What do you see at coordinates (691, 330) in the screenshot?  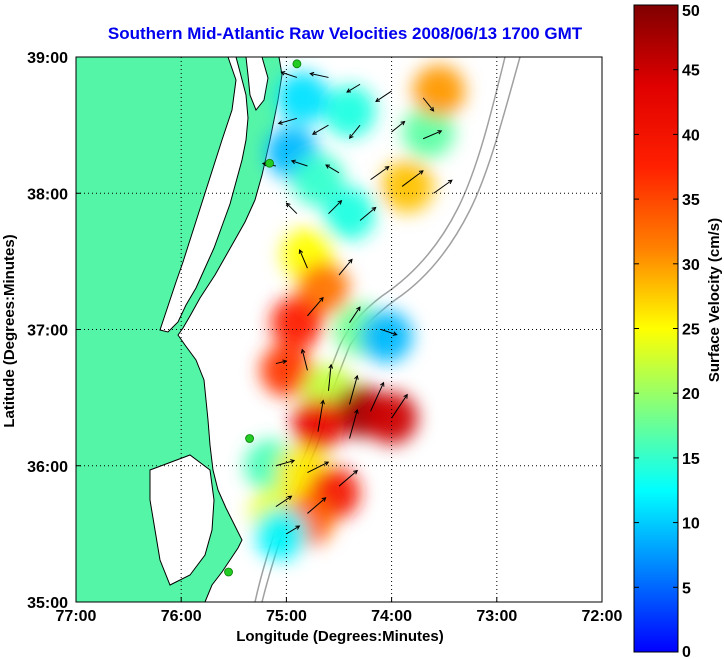 I see `colorbar-tick-label: 25` at bounding box center [691, 330].